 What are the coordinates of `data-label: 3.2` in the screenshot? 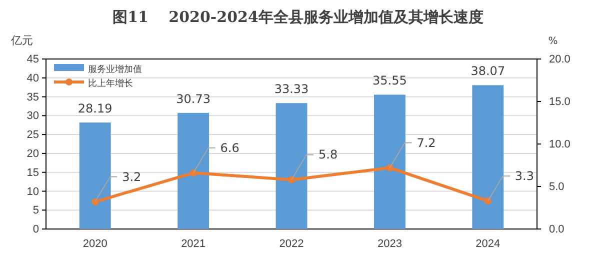 It's located at (132, 177).